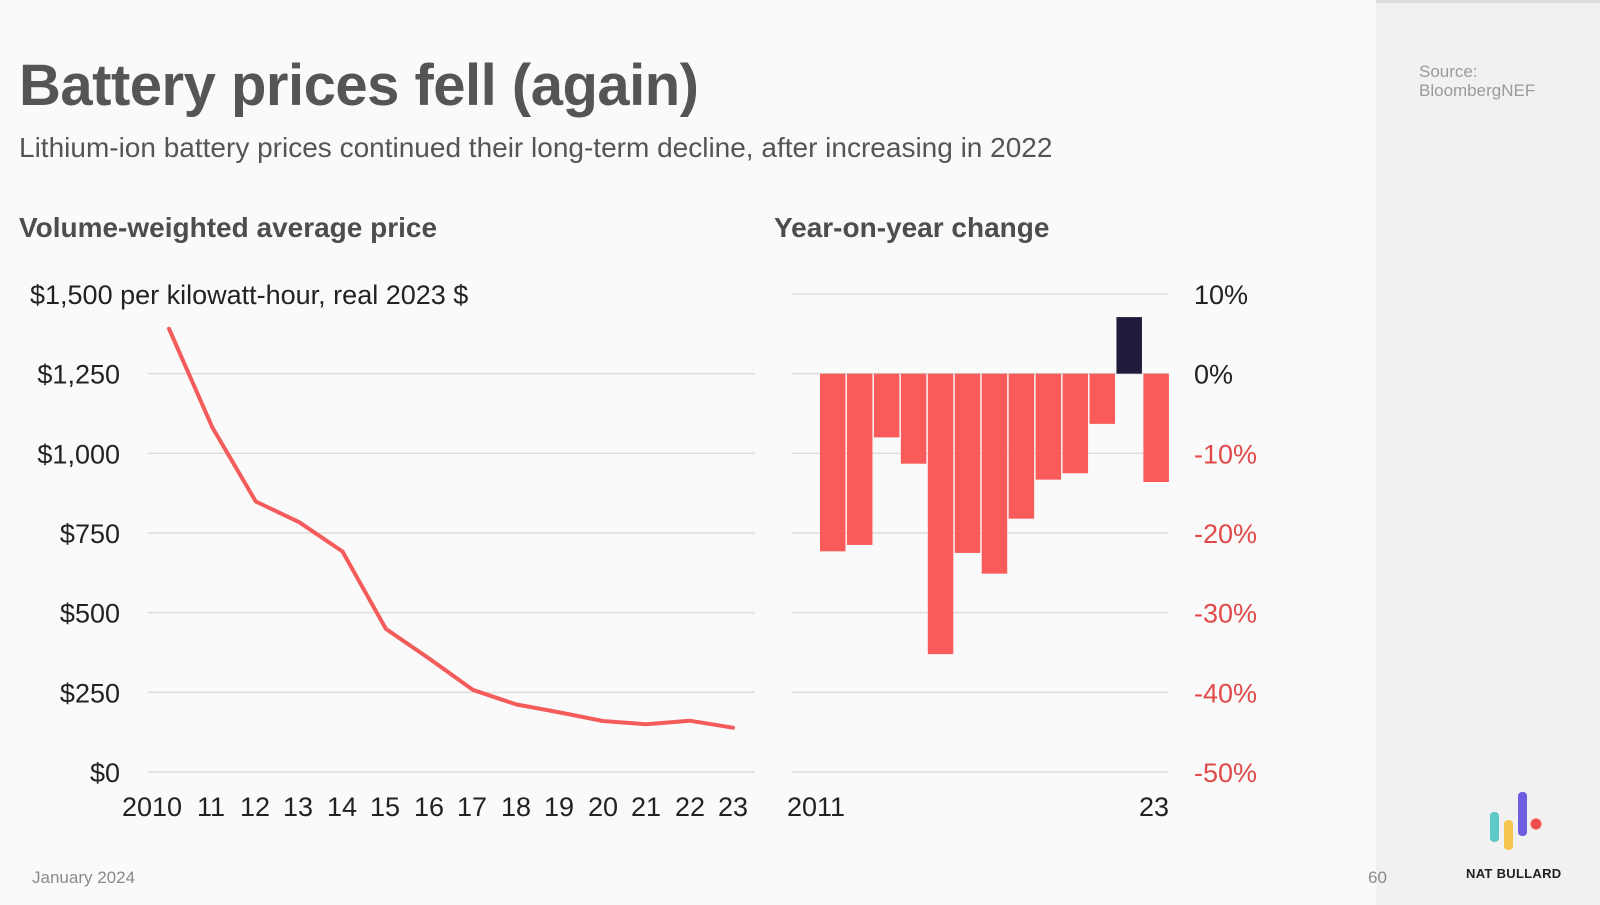 The image size is (1600, 905). Describe the element at coordinates (255, 807) in the screenshot. I see `line-chart-x-tick-label: 12` at that location.